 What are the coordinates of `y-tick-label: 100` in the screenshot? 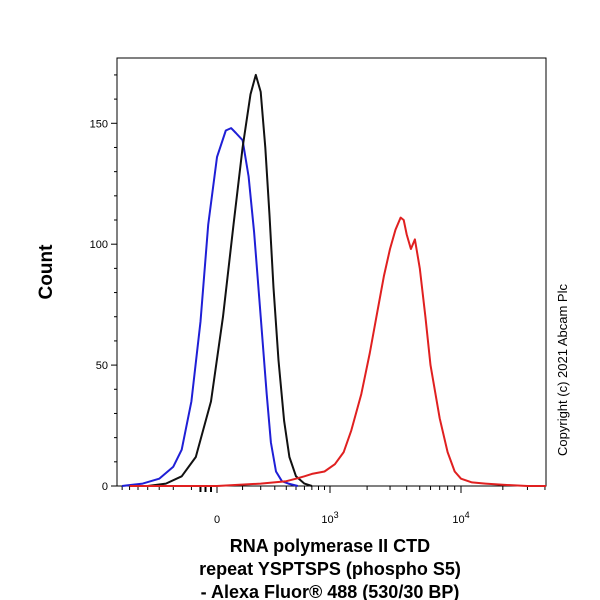 It's located at (99, 245).